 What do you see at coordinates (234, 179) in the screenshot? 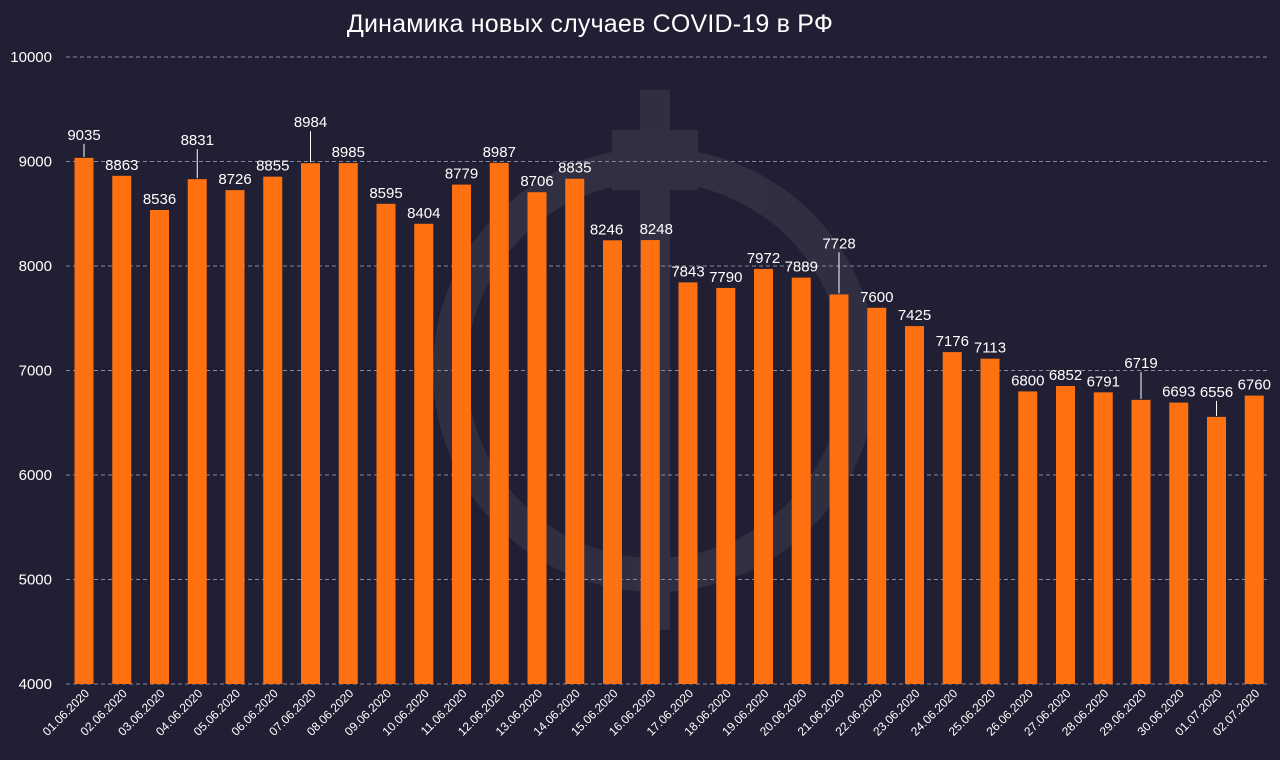
I see `data-label: 8726` at bounding box center [234, 179].